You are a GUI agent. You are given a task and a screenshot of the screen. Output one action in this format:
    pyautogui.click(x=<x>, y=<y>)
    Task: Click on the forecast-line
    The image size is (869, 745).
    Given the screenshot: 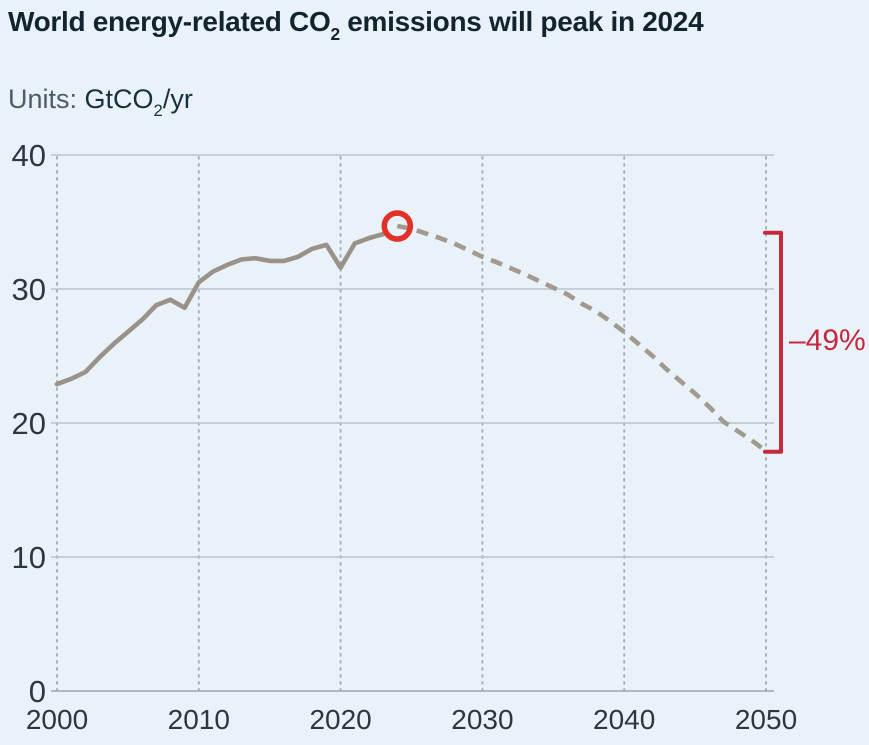 What is the action you would take?
    pyautogui.click(x=582, y=338)
    